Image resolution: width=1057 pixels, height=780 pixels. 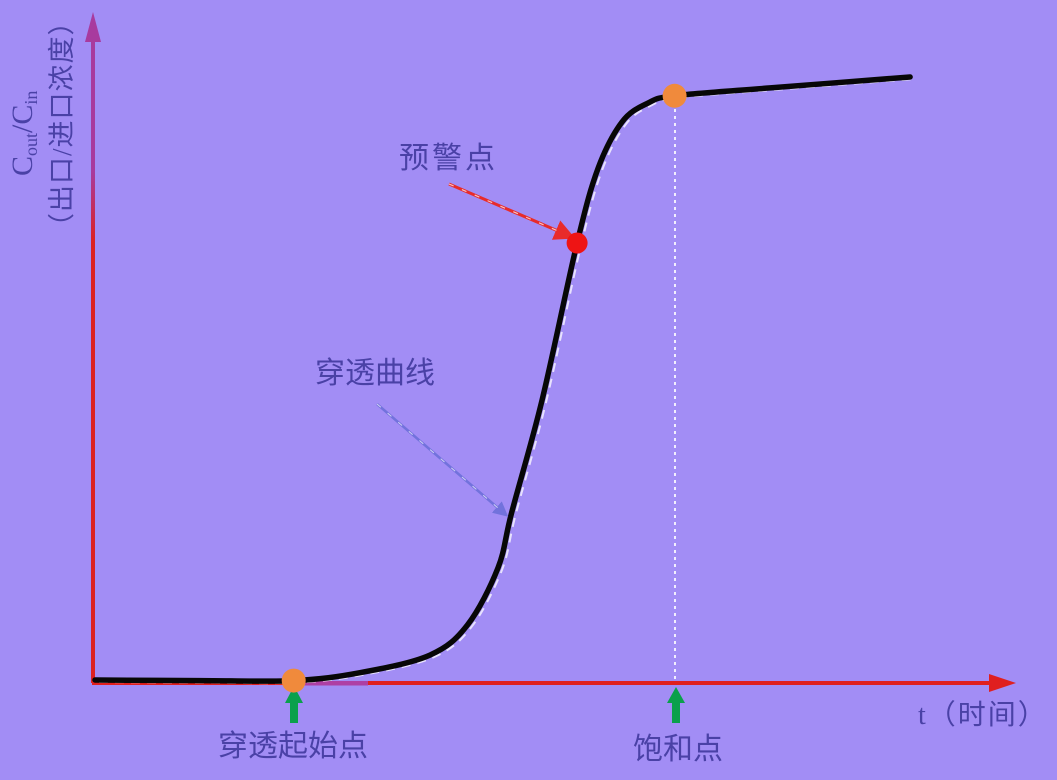 I want to click on y-axis-label-paren: （出口/进口浓度）, so click(x=62, y=123).